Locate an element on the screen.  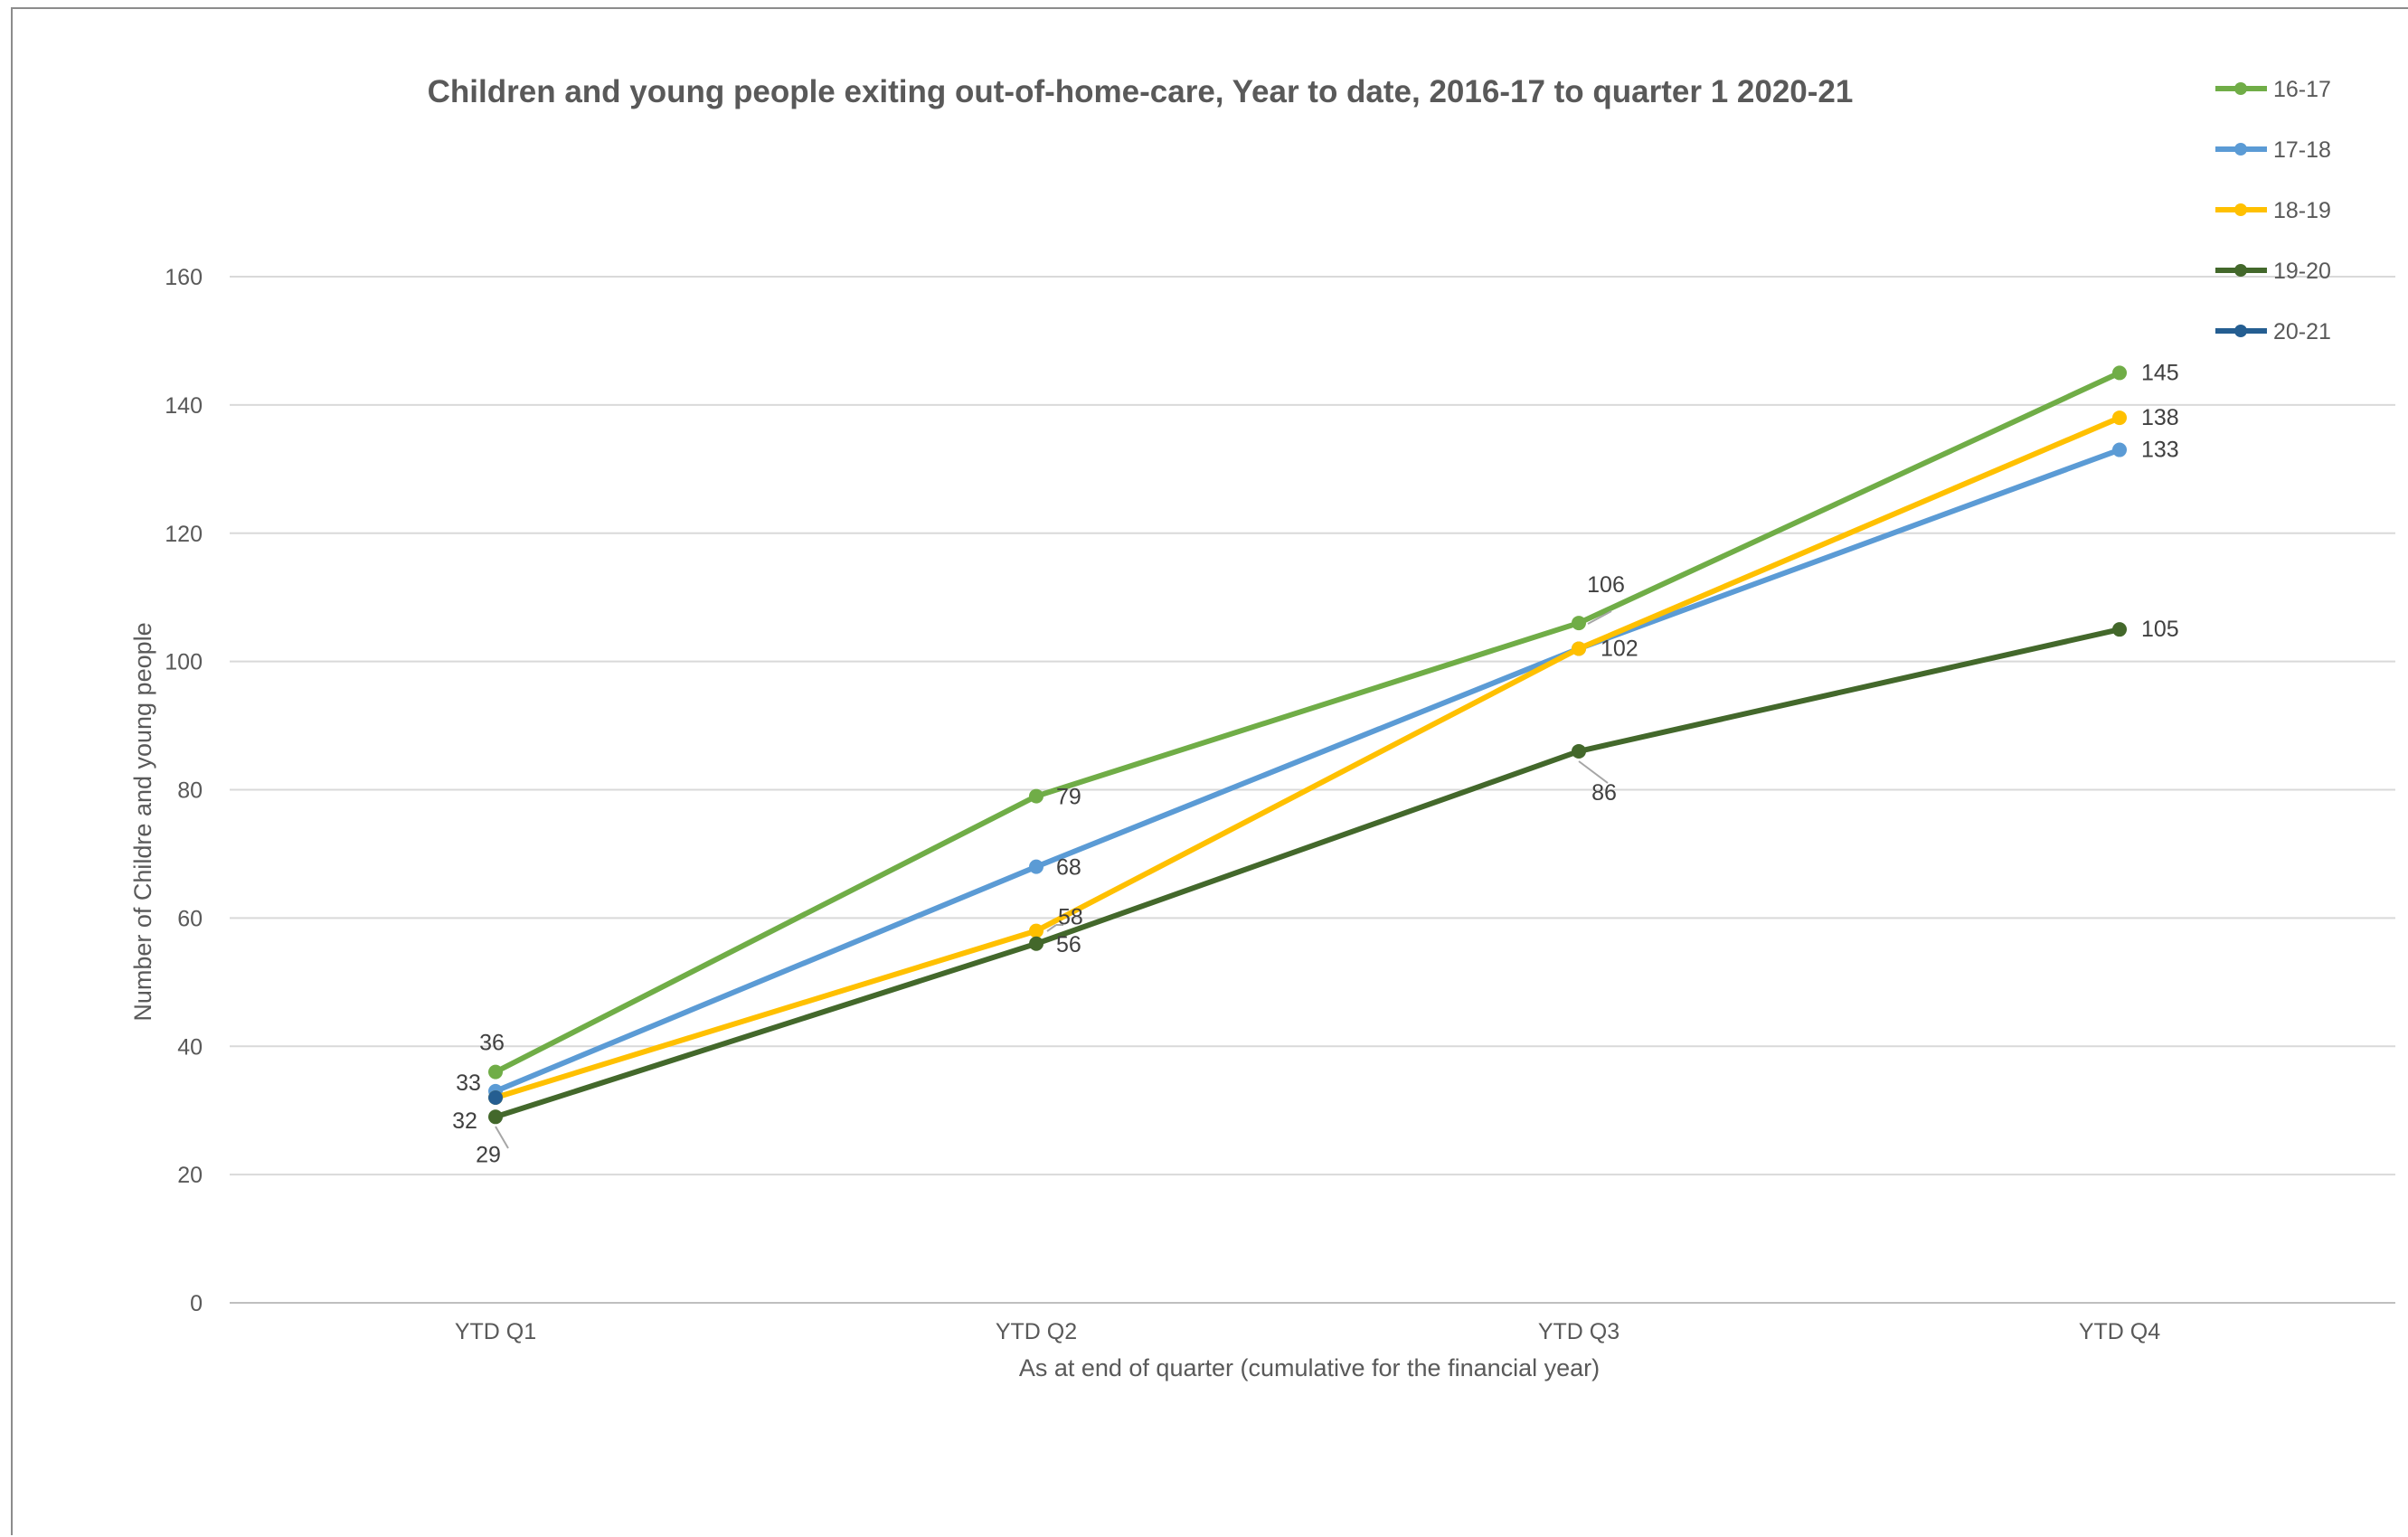
y-tick-label: 160 is located at coordinates (184, 277).